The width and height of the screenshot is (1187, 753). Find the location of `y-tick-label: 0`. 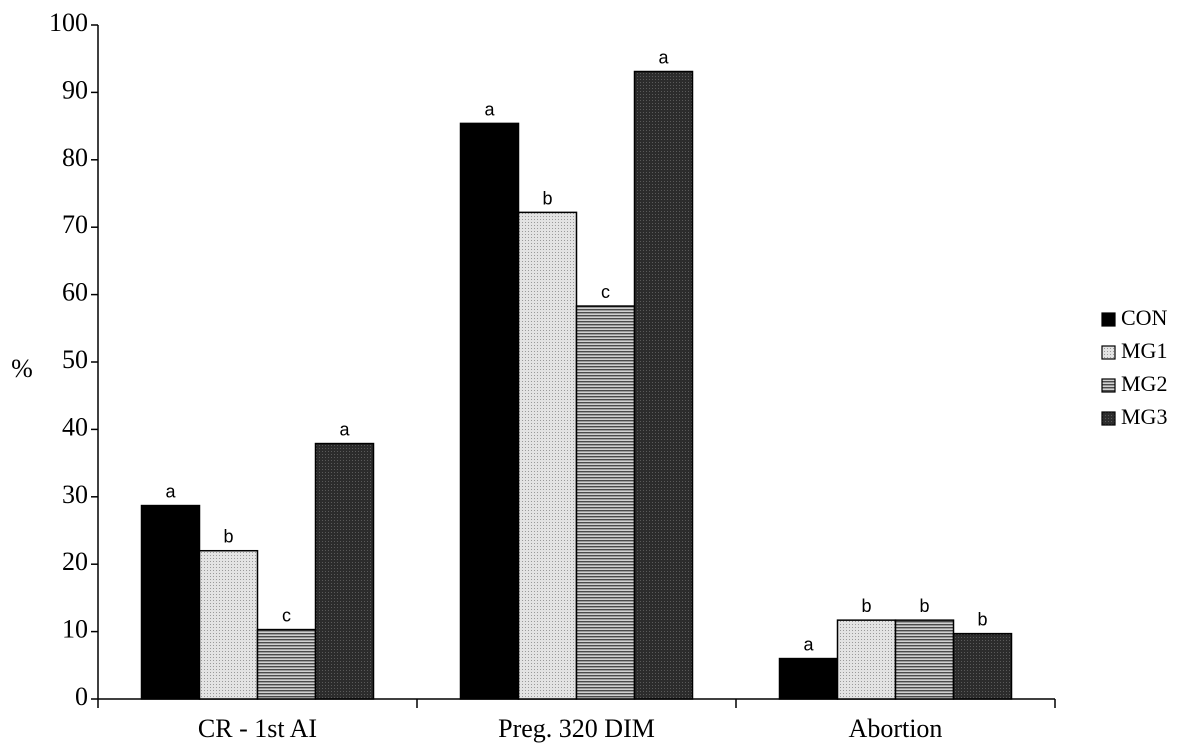

y-tick-label: 0 is located at coordinates (81, 696).